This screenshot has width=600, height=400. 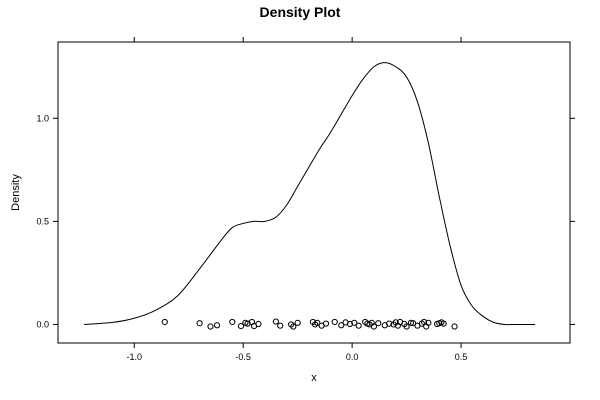 What do you see at coordinates (16, 192) in the screenshot?
I see `y-axis-label: Density` at bounding box center [16, 192].